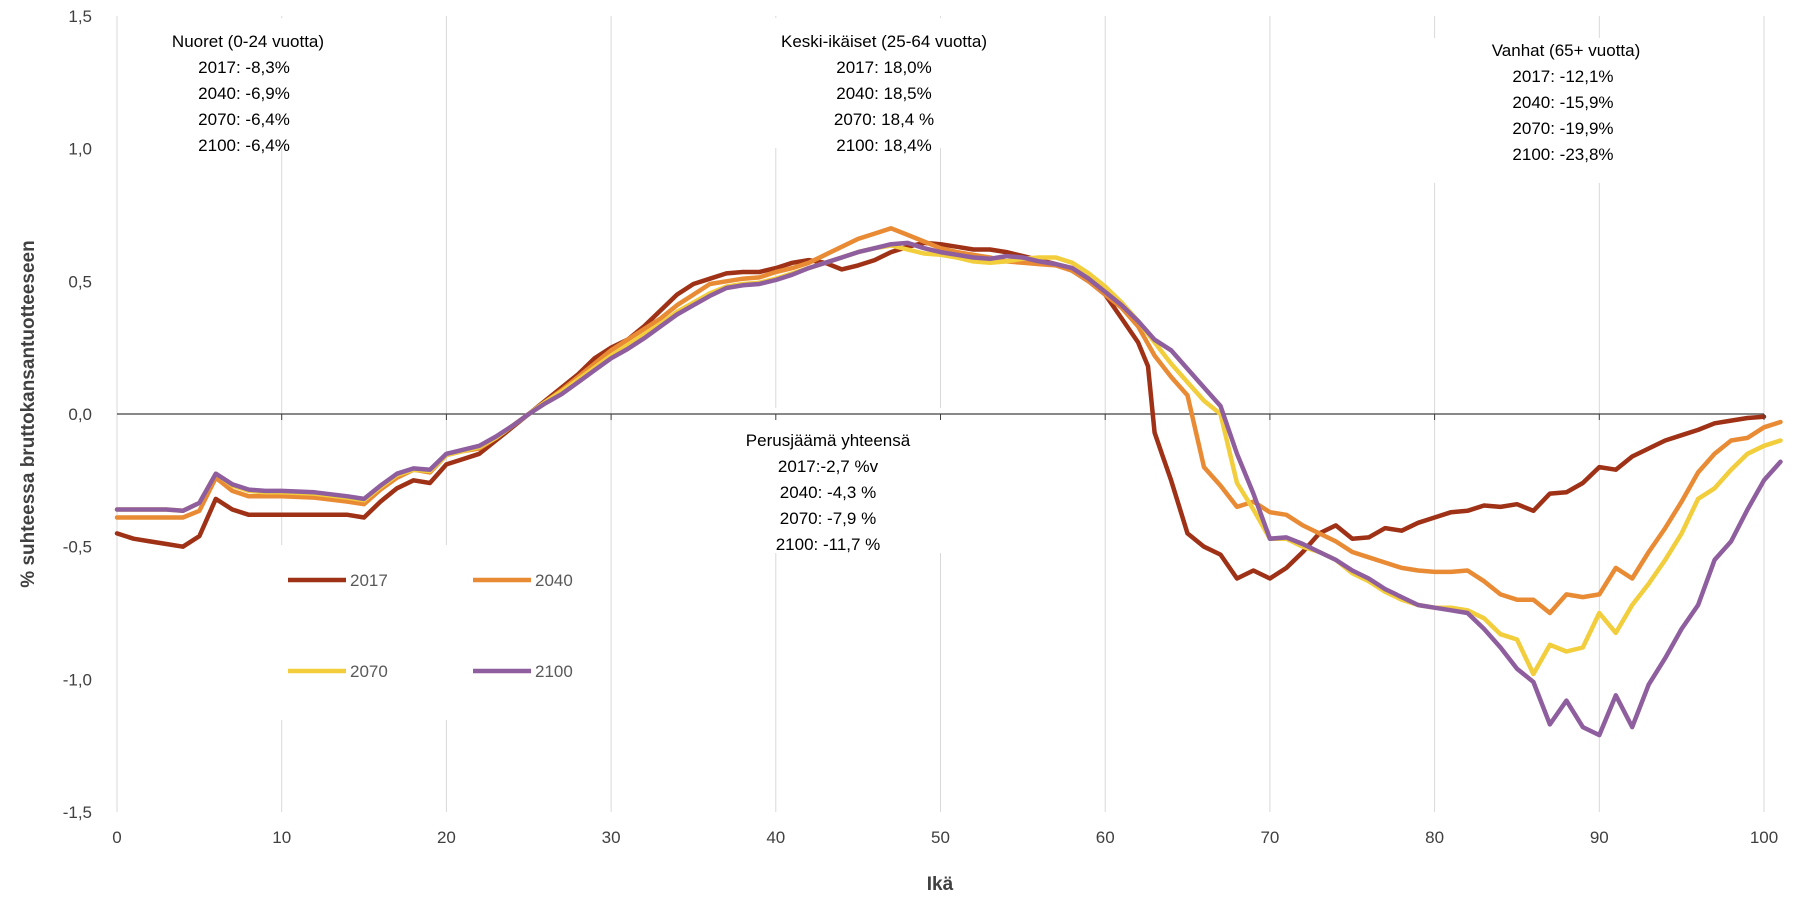 This screenshot has height=901, width=1798. Describe the element at coordinates (1764, 837) in the screenshot. I see `x-tick-label: 100` at that location.